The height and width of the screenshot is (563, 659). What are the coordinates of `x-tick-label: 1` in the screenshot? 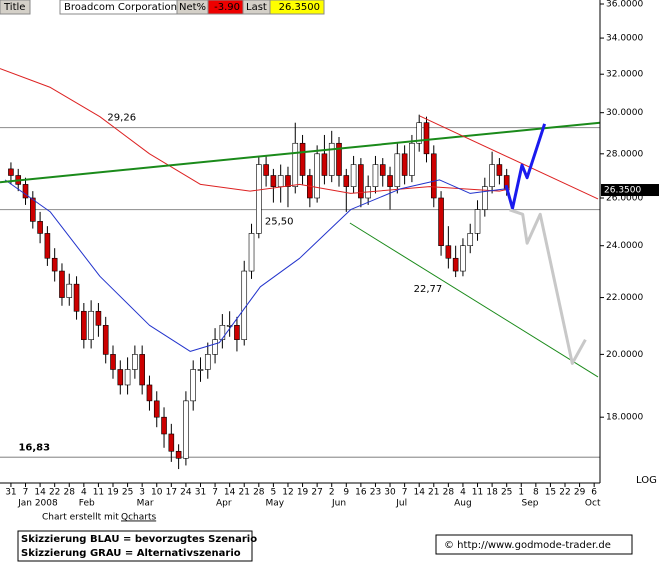 It's located at (521, 493).